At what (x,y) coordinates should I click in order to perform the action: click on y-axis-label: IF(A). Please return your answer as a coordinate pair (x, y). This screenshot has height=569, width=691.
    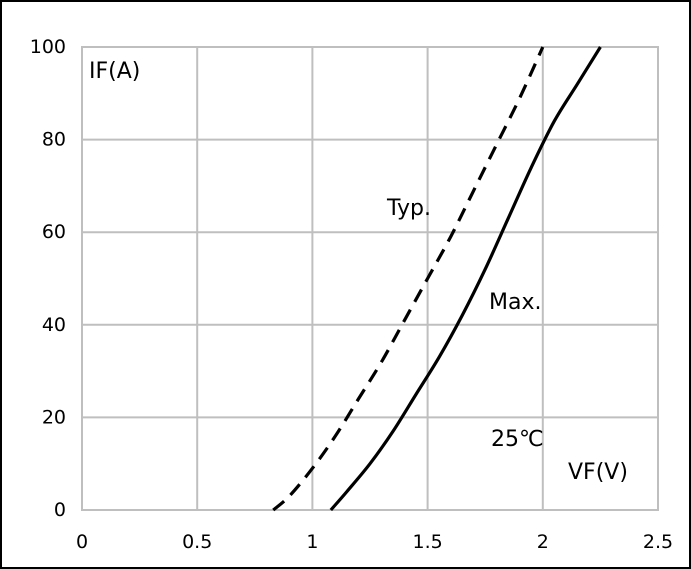
    Looking at the image, I should click on (114, 71).